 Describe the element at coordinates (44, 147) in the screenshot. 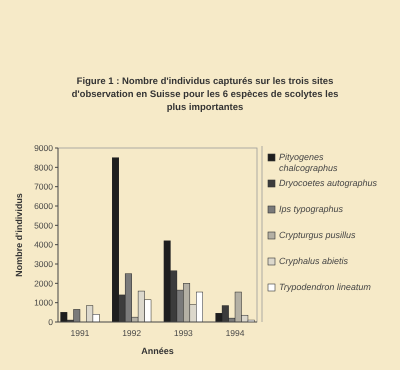

I see `y-tick-label: 9000` at that location.